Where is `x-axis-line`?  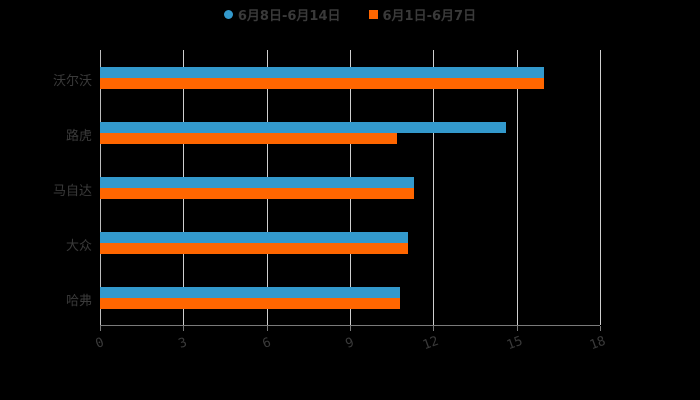 x-axis-line is located at coordinates (350, 325).